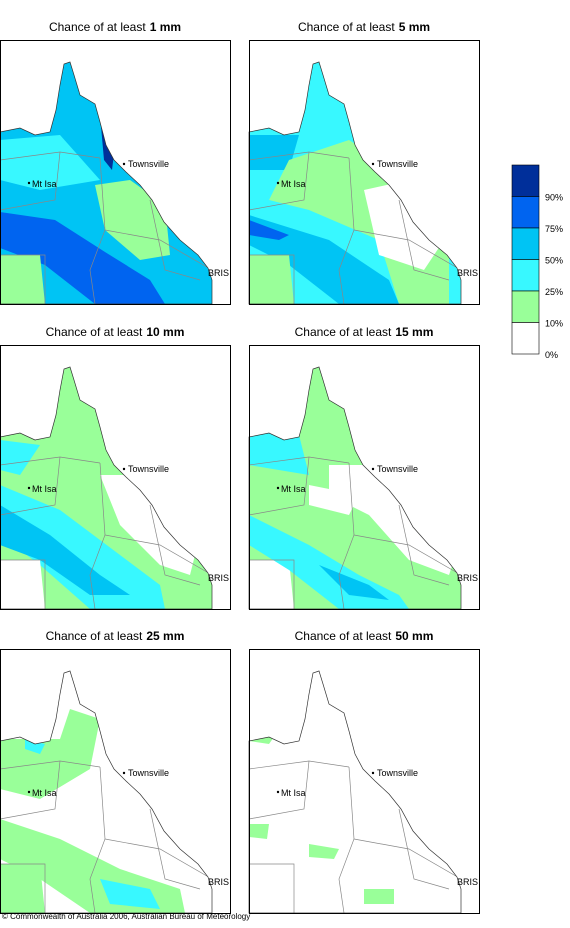  What do you see at coordinates (554, 261) in the screenshot?
I see `legend-label: 50%` at bounding box center [554, 261].